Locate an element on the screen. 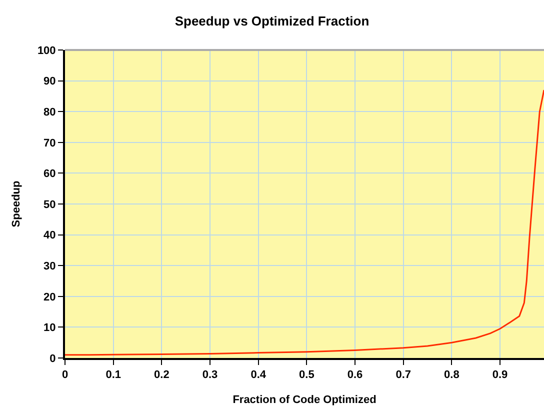  x-tick-label: 0.5 is located at coordinates (306, 375).